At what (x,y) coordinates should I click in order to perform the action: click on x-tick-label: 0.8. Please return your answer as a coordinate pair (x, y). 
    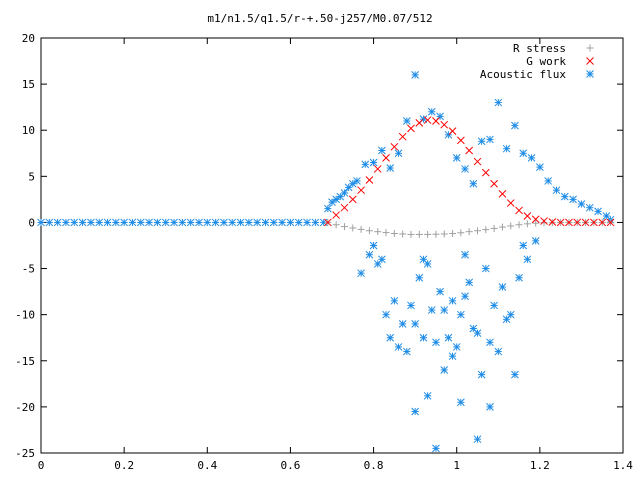
    Looking at the image, I should click on (374, 465).